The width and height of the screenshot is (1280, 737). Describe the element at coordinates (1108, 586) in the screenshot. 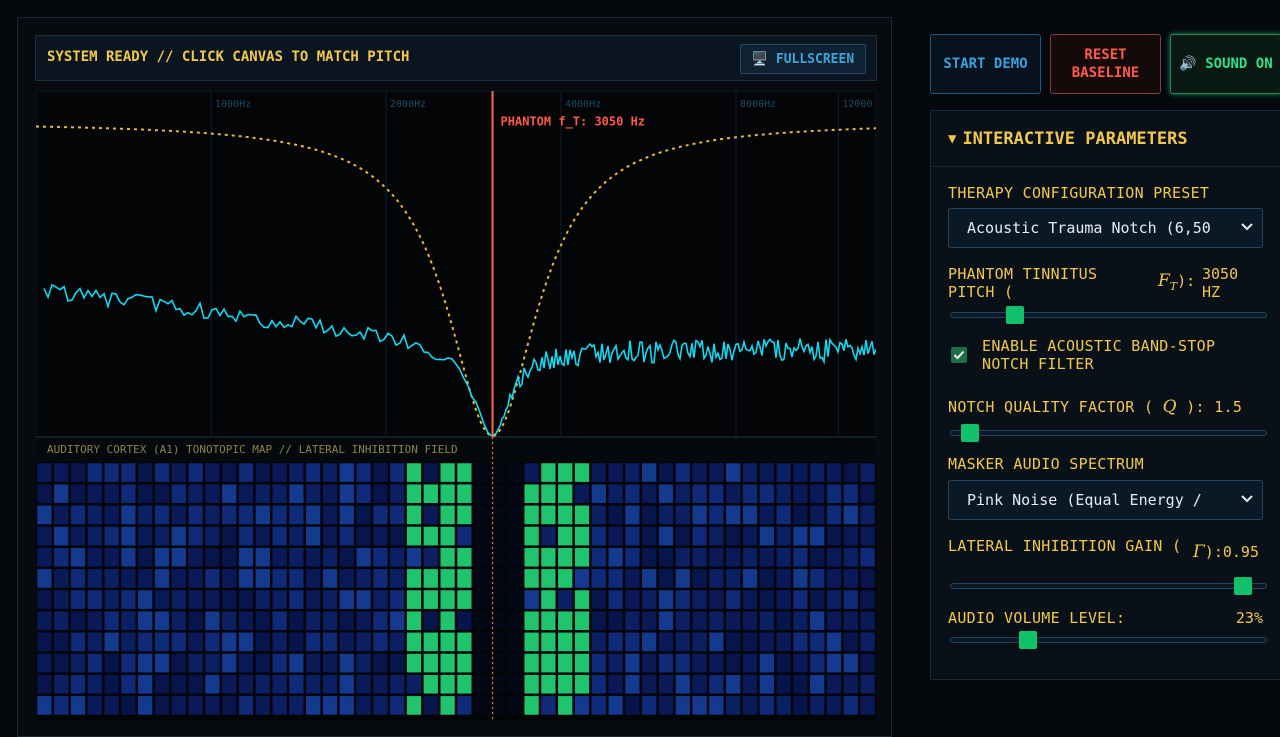

I see `gain-slider` at that location.